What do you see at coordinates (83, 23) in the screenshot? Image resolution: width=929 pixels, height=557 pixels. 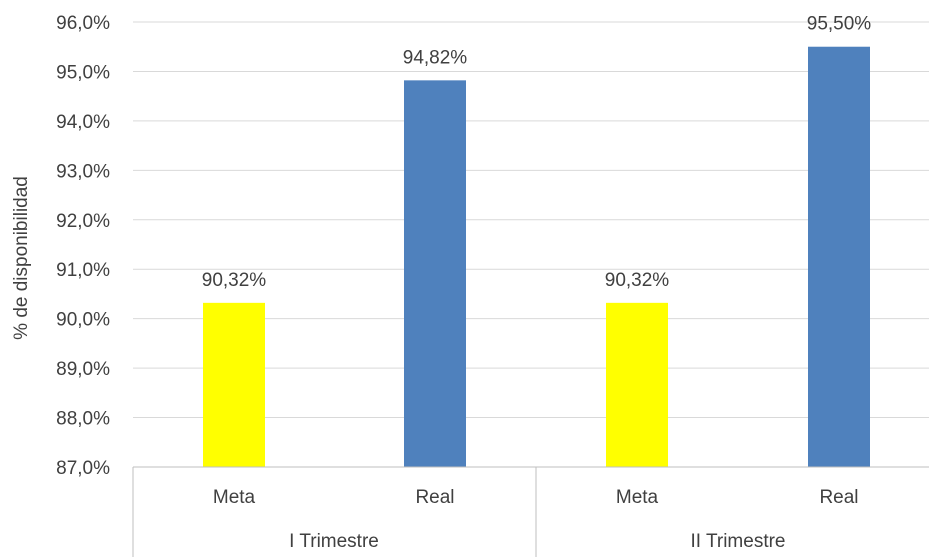 I see `y-tick-label: 96,0%` at bounding box center [83, 23].